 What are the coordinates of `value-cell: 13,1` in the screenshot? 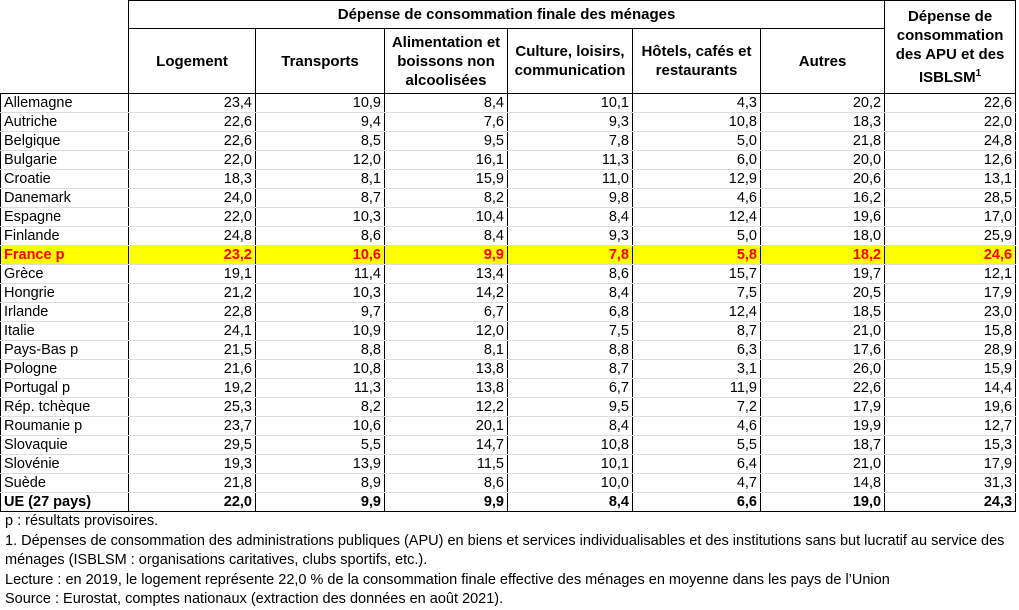 It's located at (950, 179).